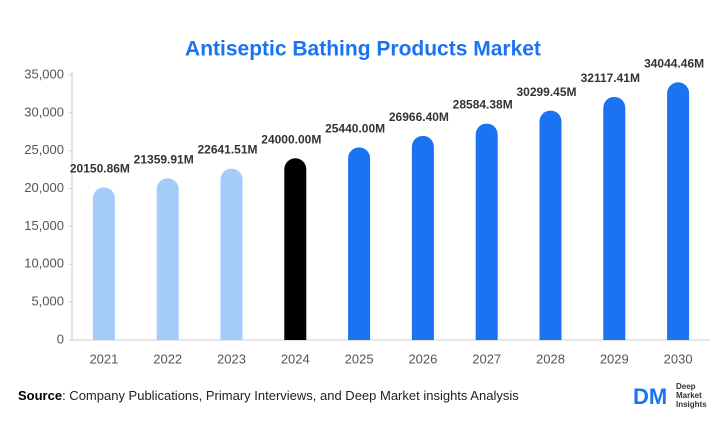  What do you see at coordinates (44, 187) in the screenshot?
I see `y-tick-label: 20,000` at bounding box center [44, 187].